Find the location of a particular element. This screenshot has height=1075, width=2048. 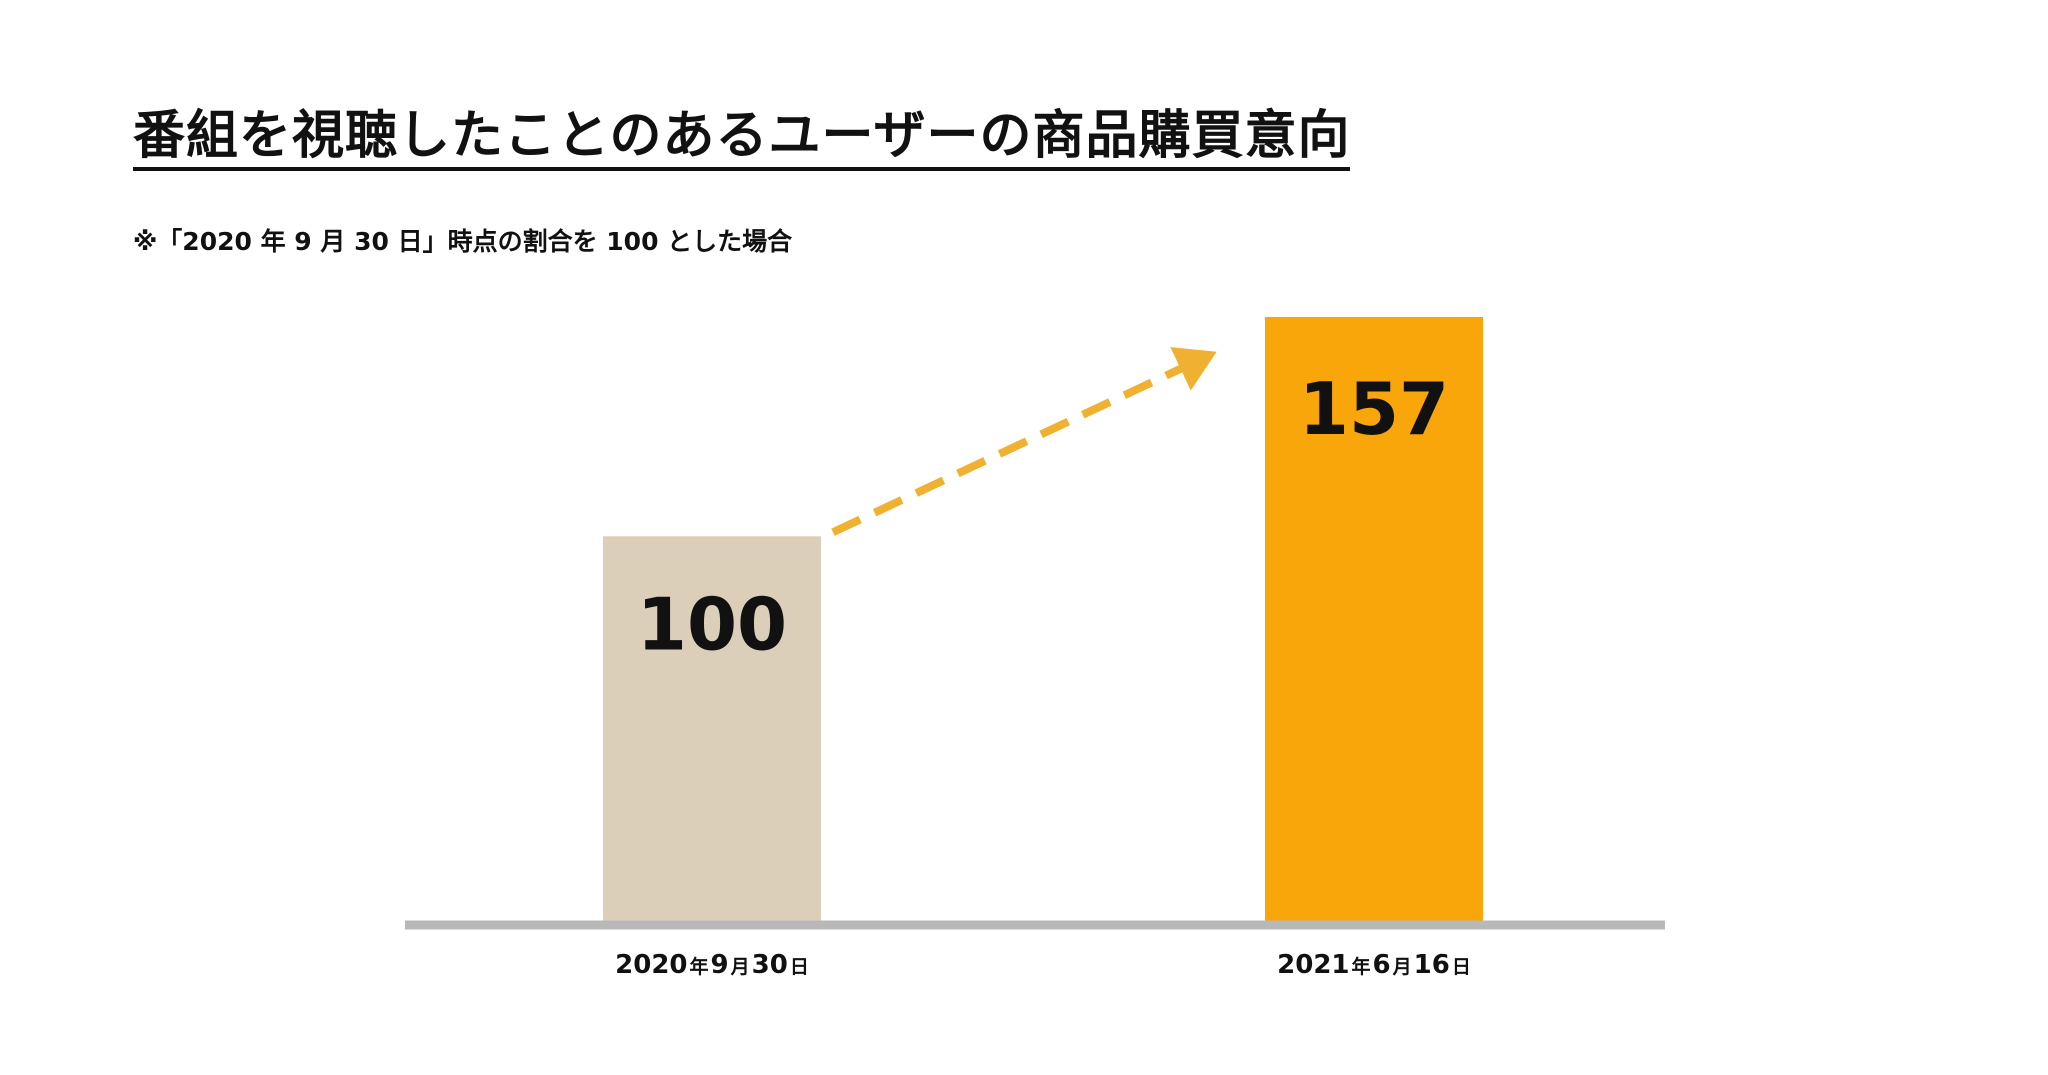

chart-note: ※「2020 年 9 月 30 日」時点の割合を 100 とした場合 is located at coordinates (463, 241).